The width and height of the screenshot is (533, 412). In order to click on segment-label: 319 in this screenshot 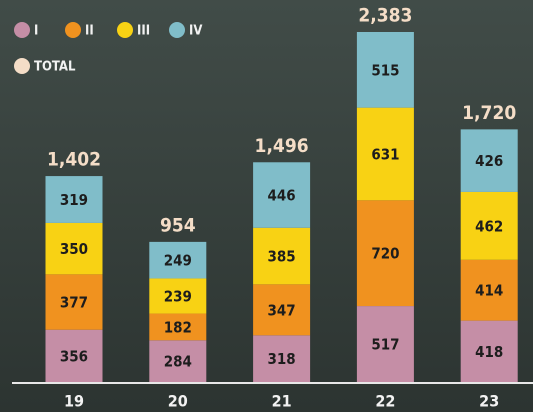, I will do `click(74, 200)`.